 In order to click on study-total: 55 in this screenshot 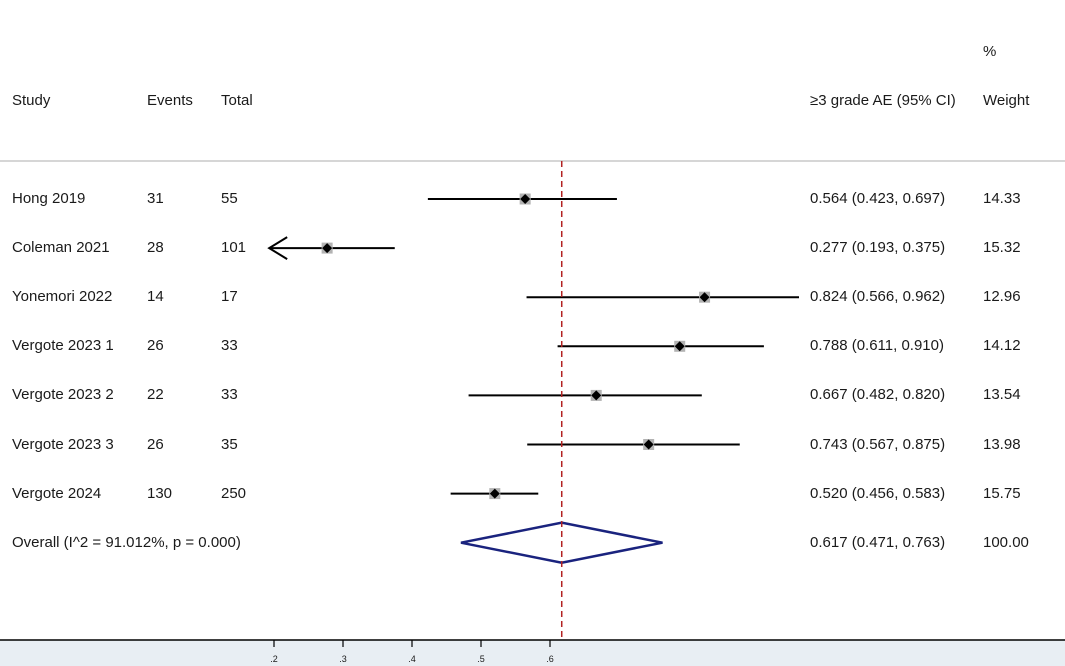, I will do `click(229, 198)`.